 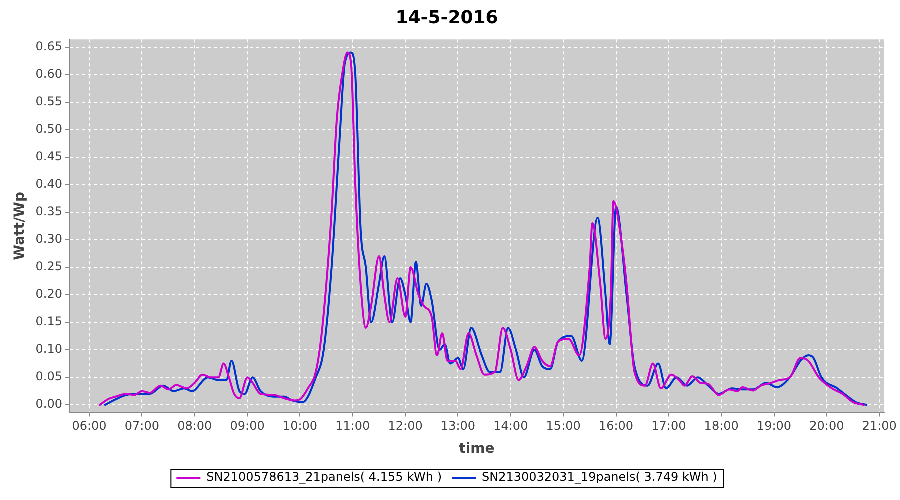 I want to click on y-tick-label: 0.50, so click(x=49, y=129).